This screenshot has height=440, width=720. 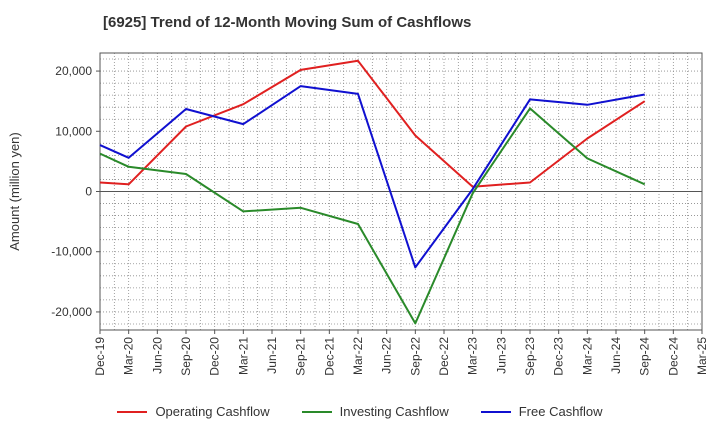 I want to click on y-tick-label: 0, so click(x=88, y=192).